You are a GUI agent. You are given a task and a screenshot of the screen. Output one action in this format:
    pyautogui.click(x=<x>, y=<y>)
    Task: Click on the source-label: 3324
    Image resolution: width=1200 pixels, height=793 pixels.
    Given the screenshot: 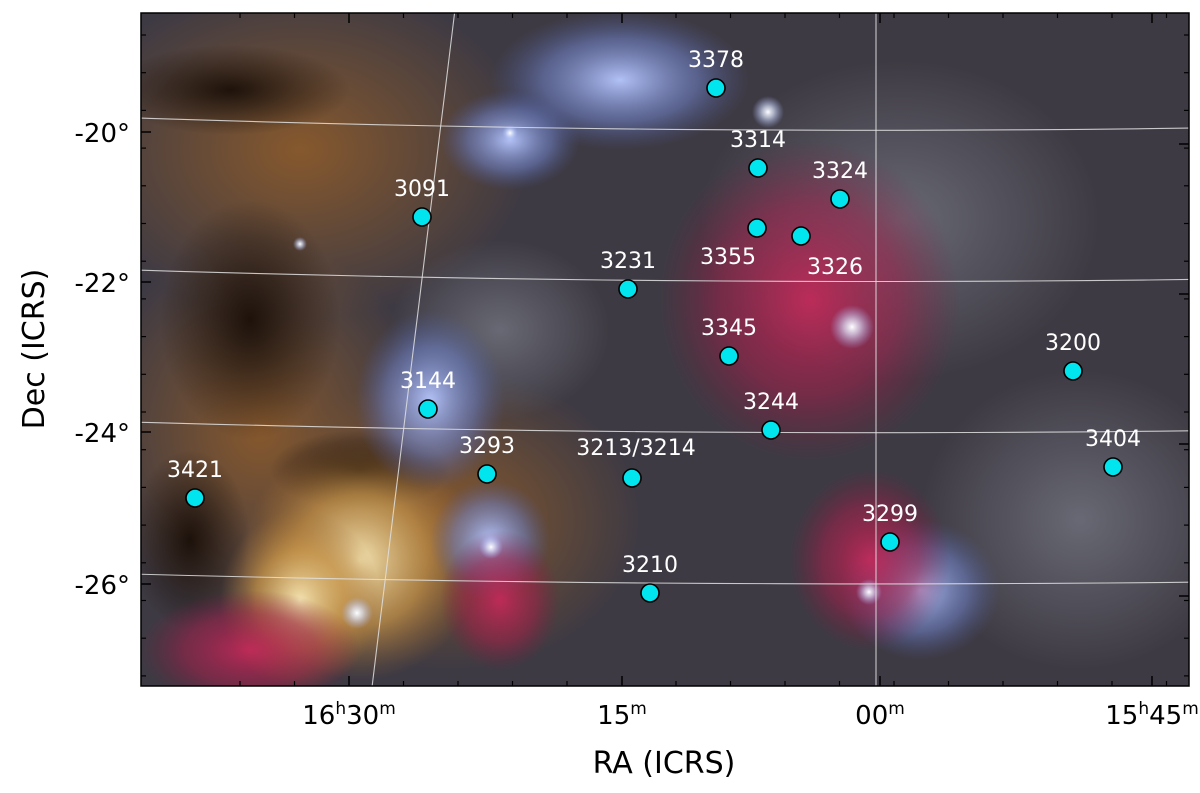 What is the action you would take?
    pyautogui.click(x=840, y=171)
    